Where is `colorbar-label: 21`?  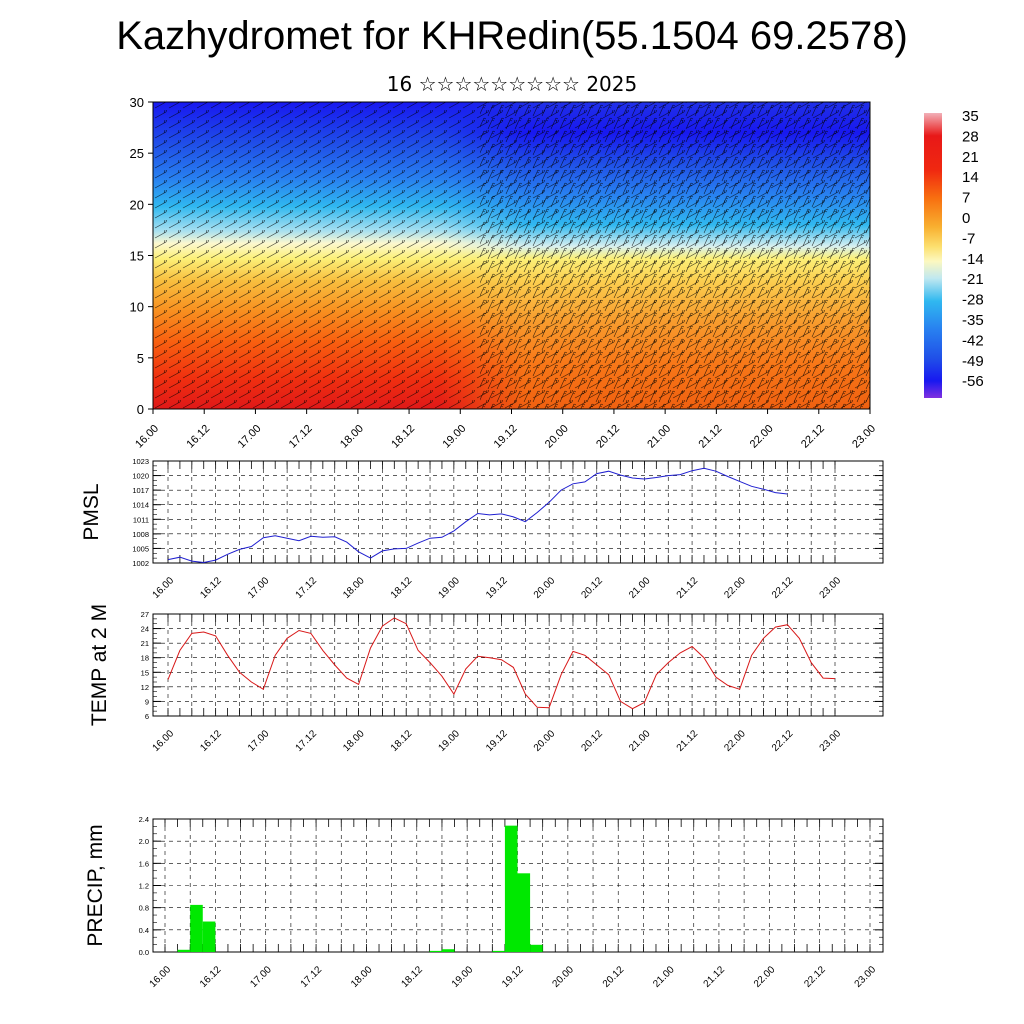
colorbar-label: 21 is located at coordinates (970, 157).